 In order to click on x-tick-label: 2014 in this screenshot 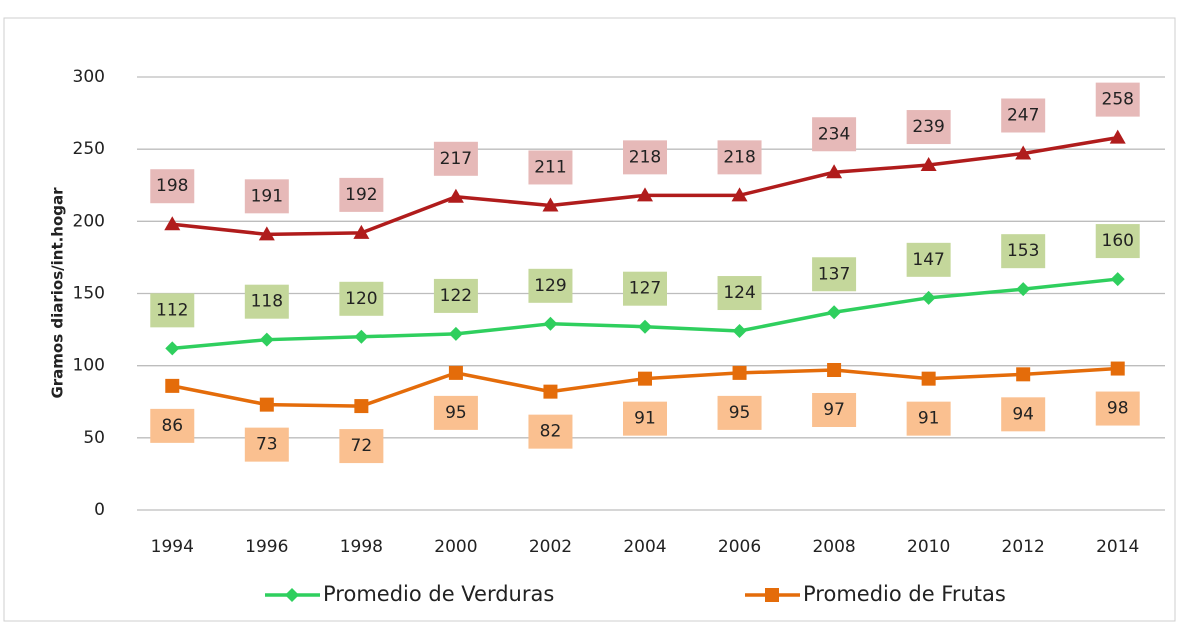, I will do `click(1117, 547)`.